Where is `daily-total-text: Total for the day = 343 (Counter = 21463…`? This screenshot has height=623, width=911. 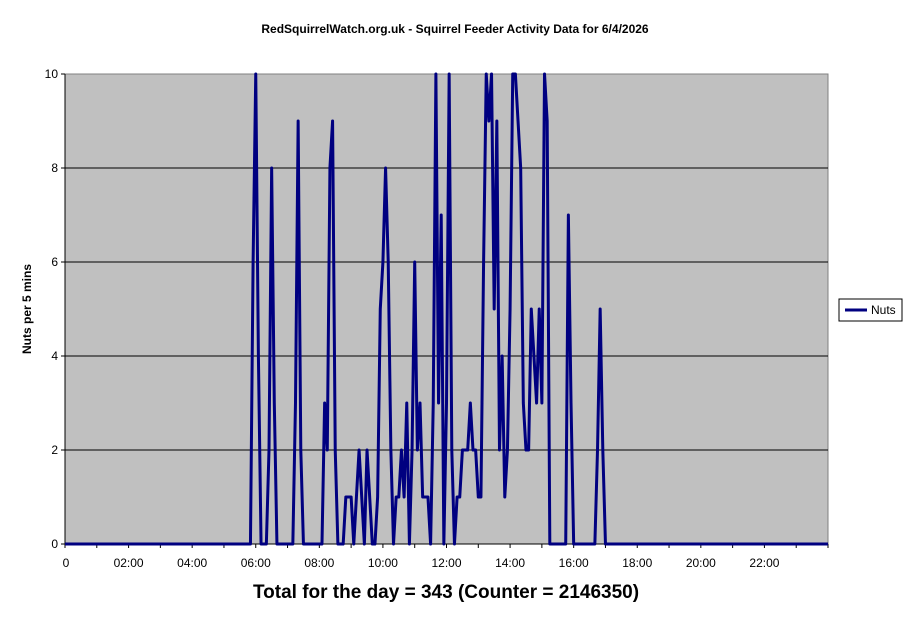
daily-total-text: Total for the day = 343 (Counter = 21463… is located at coordinates (446, 592).